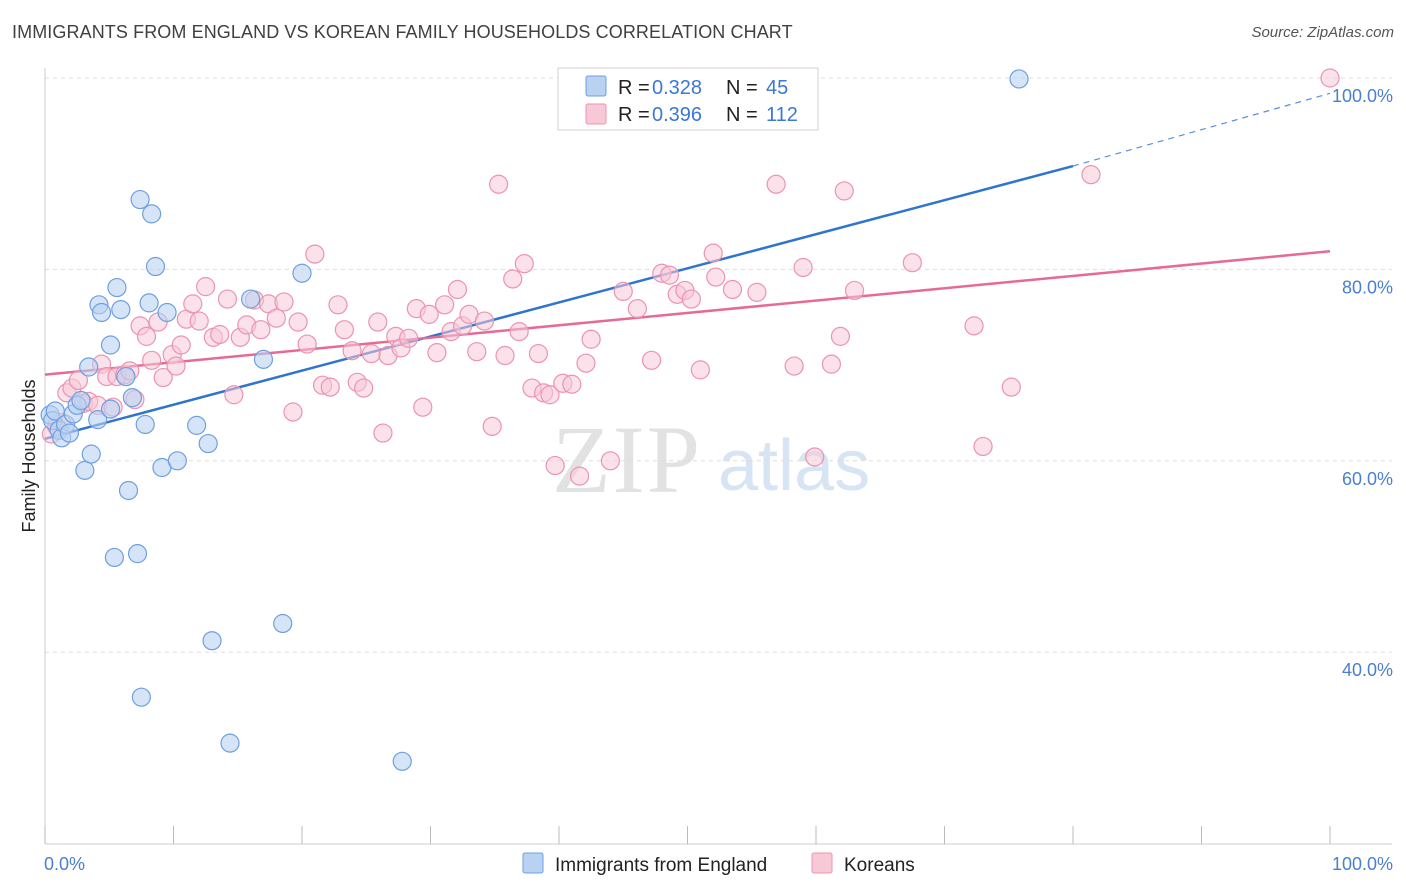 This screenshot has height=892, width=1406. I want to click on y-tick-label: 80.0%, so click(1367, 287).